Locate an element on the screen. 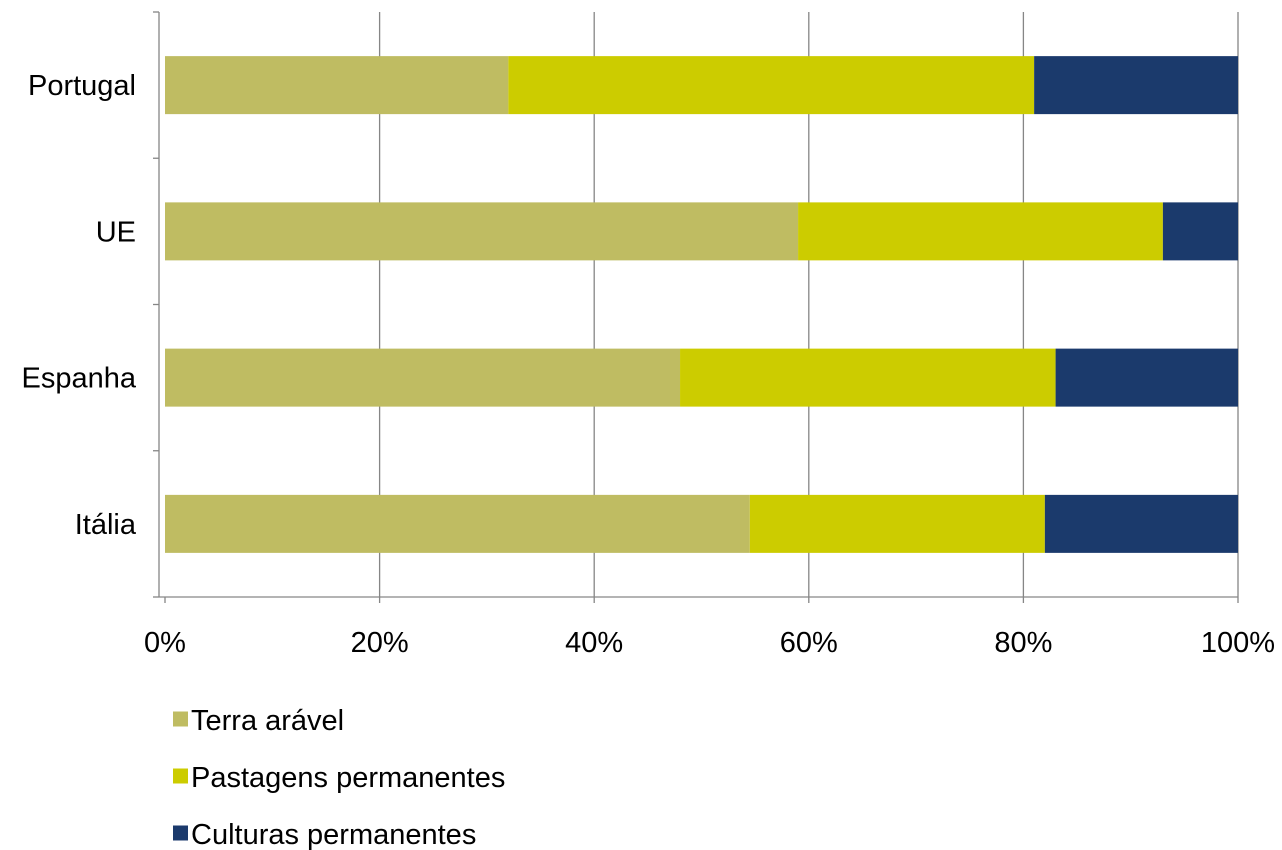 The image size is (1282, 850). x-tick-labels: 0% 20% 40% 60% 80% 100% is located at coordinates (709, 643).